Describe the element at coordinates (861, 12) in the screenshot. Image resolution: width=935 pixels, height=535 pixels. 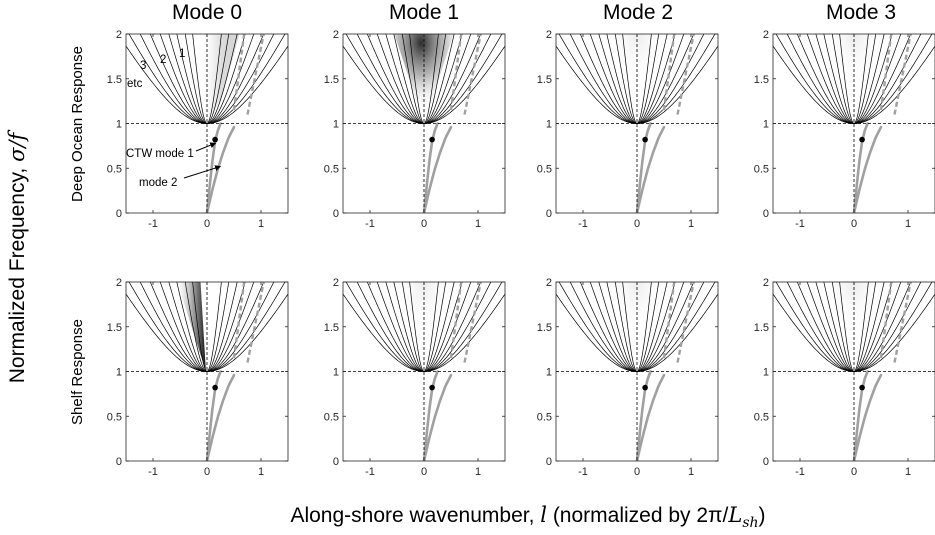
I see `column-title-mode-3: Mode 3` at that location.